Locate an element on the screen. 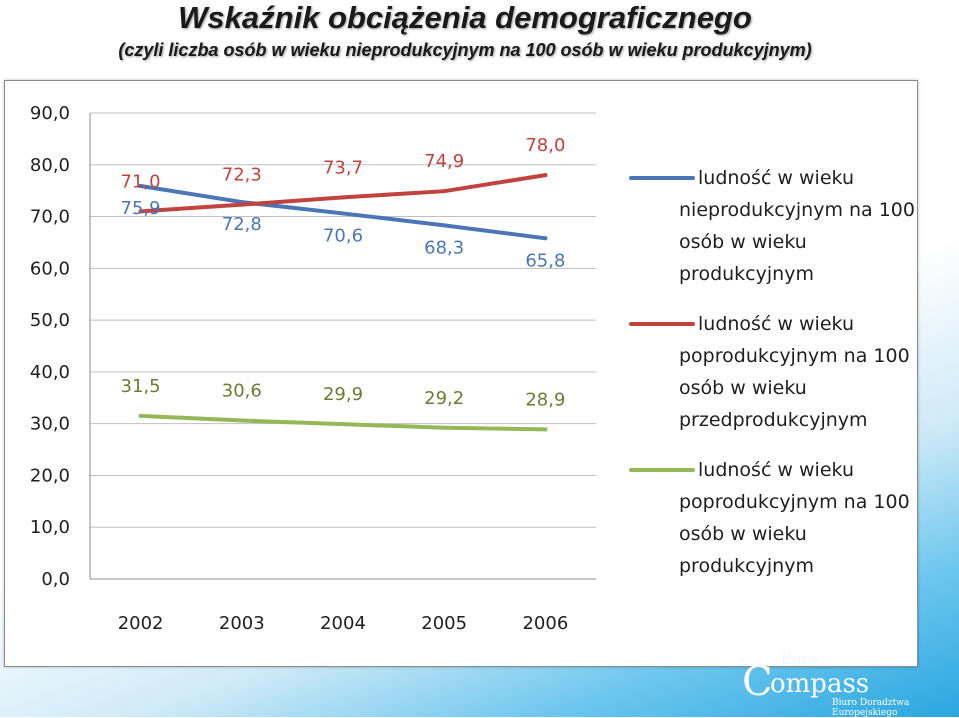 This screenshot has width=959, height=718. data-label: 30,6 is located at coordinates (242, 391).